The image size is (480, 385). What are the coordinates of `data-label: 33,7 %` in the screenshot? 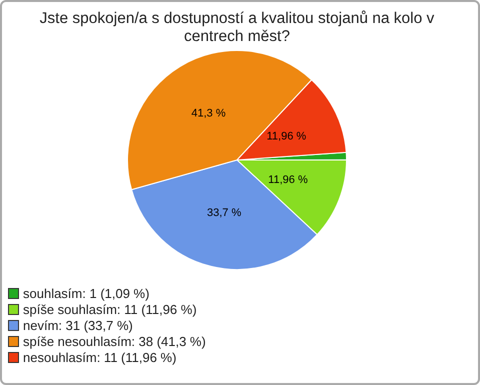 It's located at (224, 213).